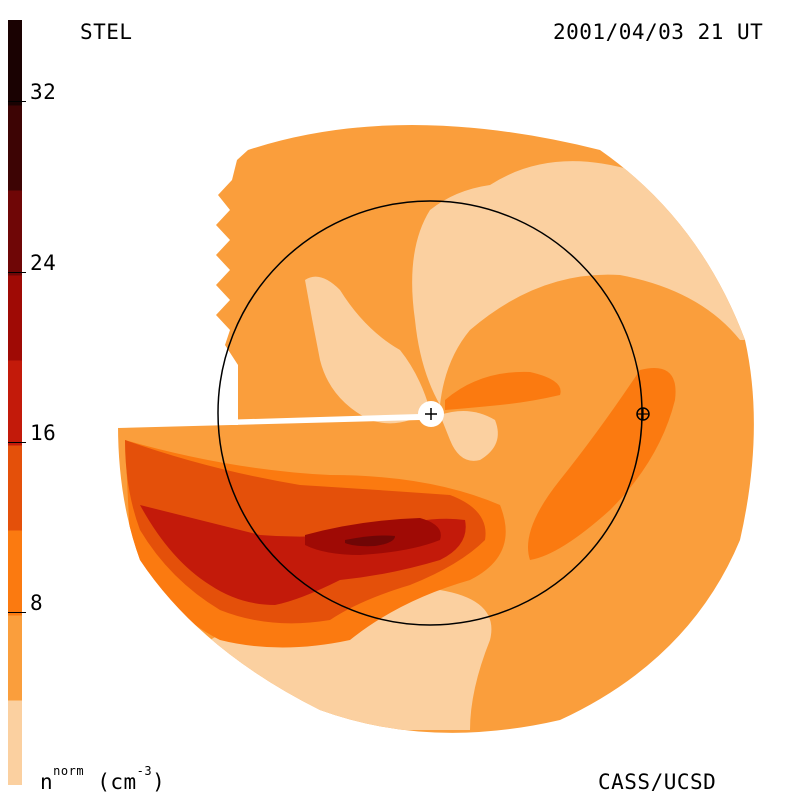 The height and width of the screenshot is (800, 800). What do you see at coordinates (657, 782) in the screenshot?
I see `credit-label: CASS/UCSD` at bounding box center [657, 782].